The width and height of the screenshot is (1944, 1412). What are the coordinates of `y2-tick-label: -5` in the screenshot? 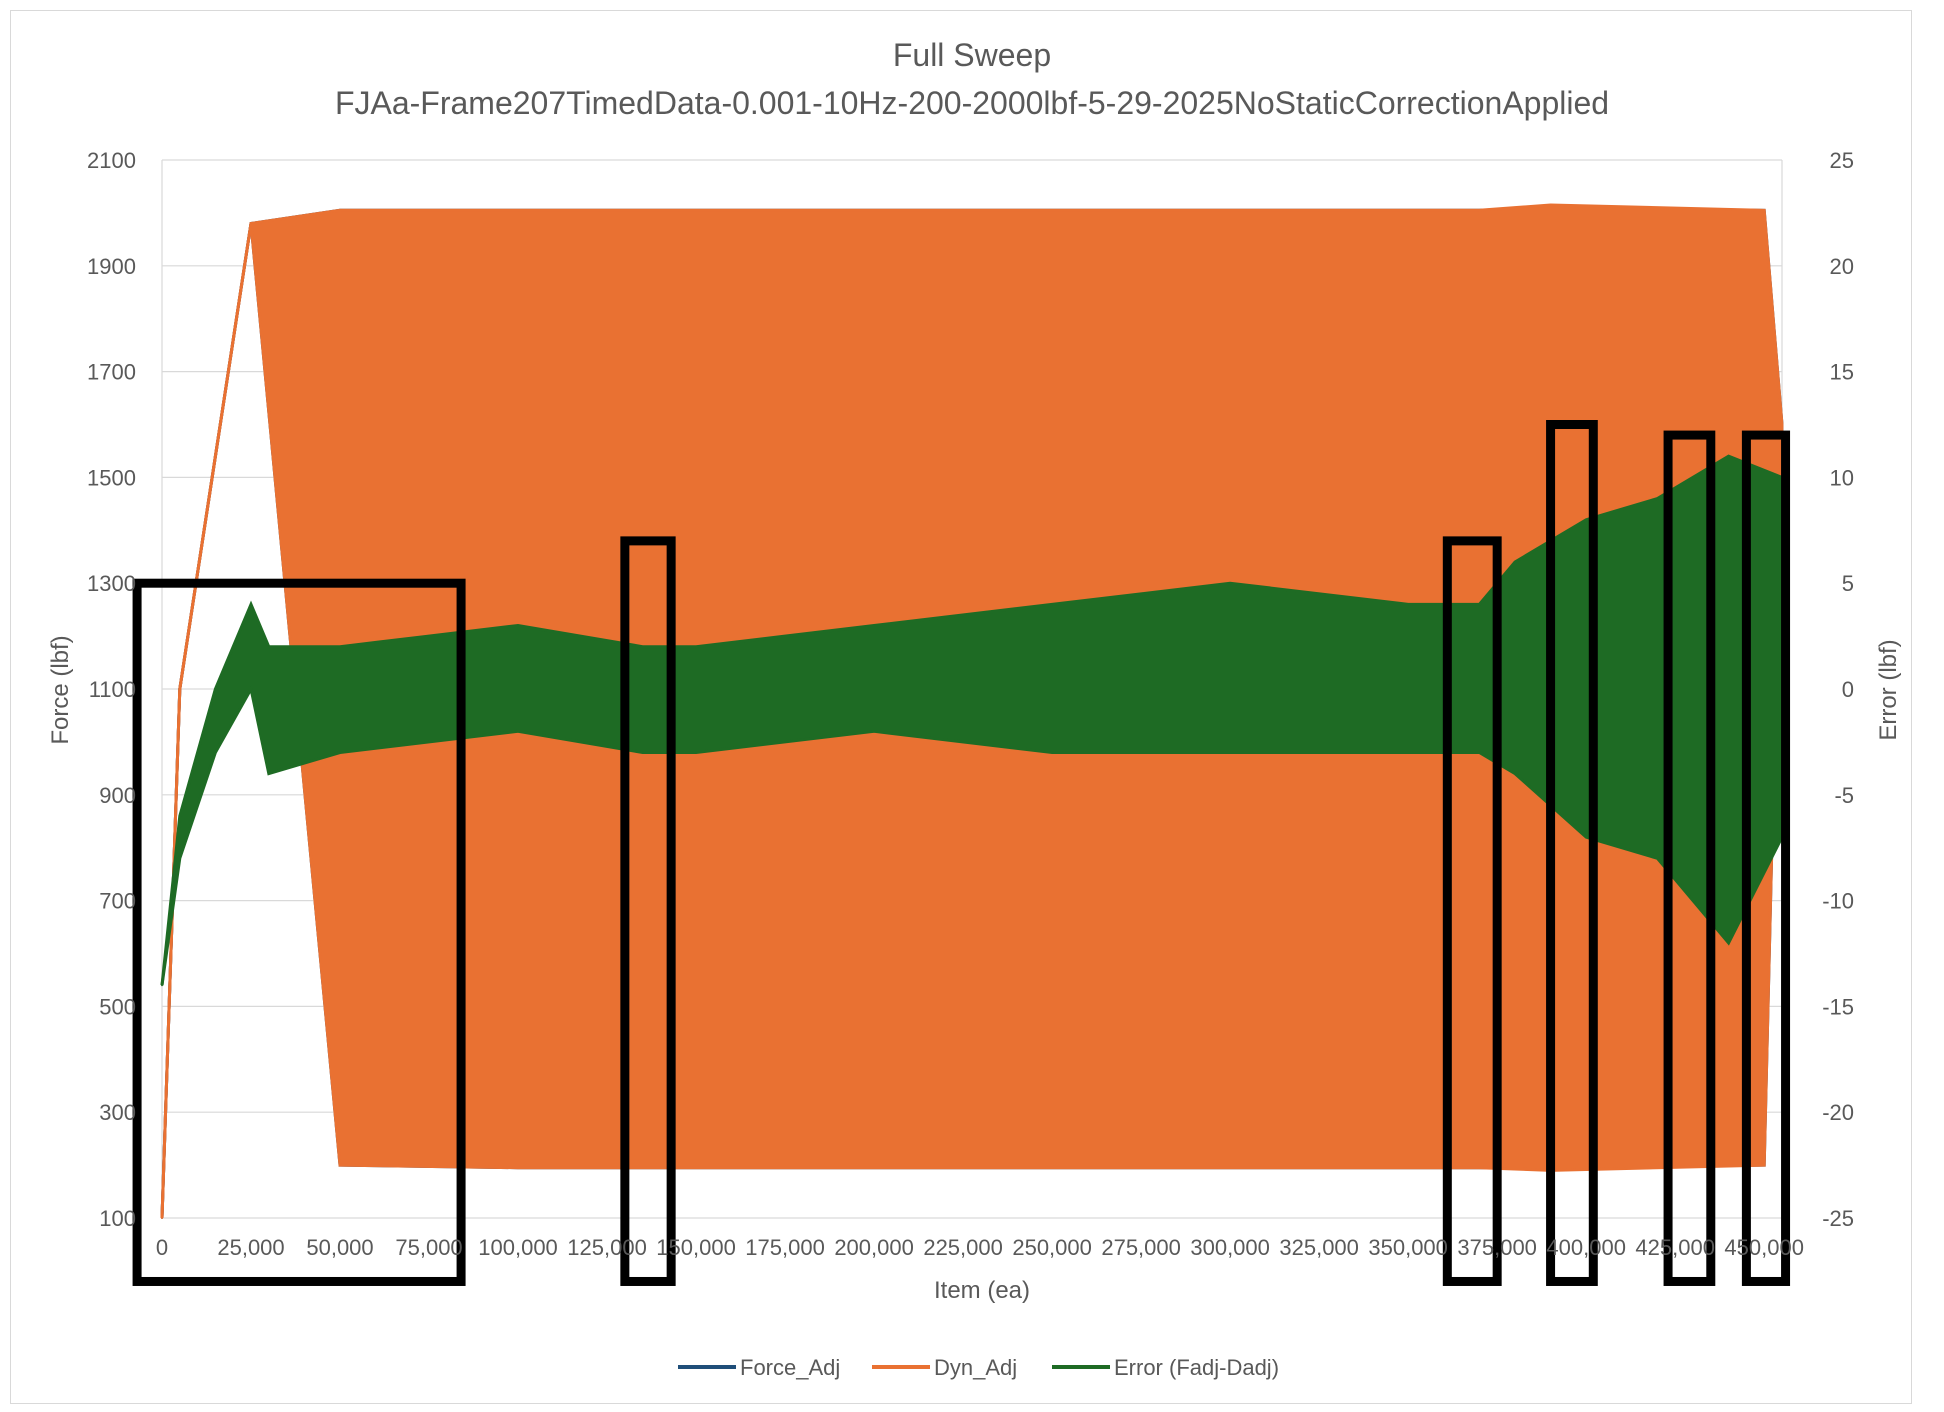 It's located at (1844, 795).